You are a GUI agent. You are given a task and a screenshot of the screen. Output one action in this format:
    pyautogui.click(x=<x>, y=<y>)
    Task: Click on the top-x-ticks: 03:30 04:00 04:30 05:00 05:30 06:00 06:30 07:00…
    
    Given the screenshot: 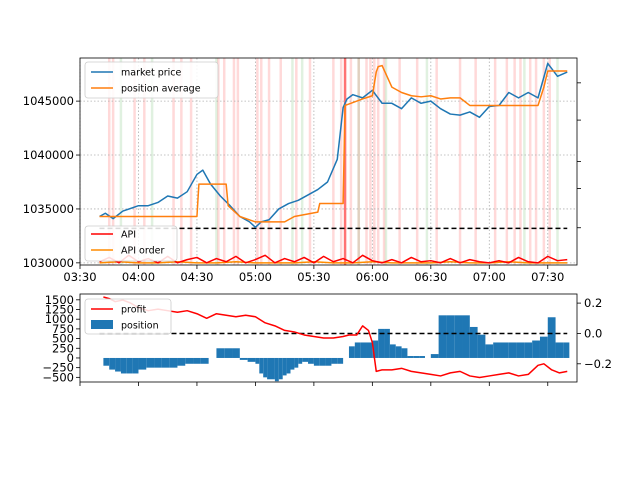 What is the action you would take?
    pyautogui.click(x=313, y=274)
    